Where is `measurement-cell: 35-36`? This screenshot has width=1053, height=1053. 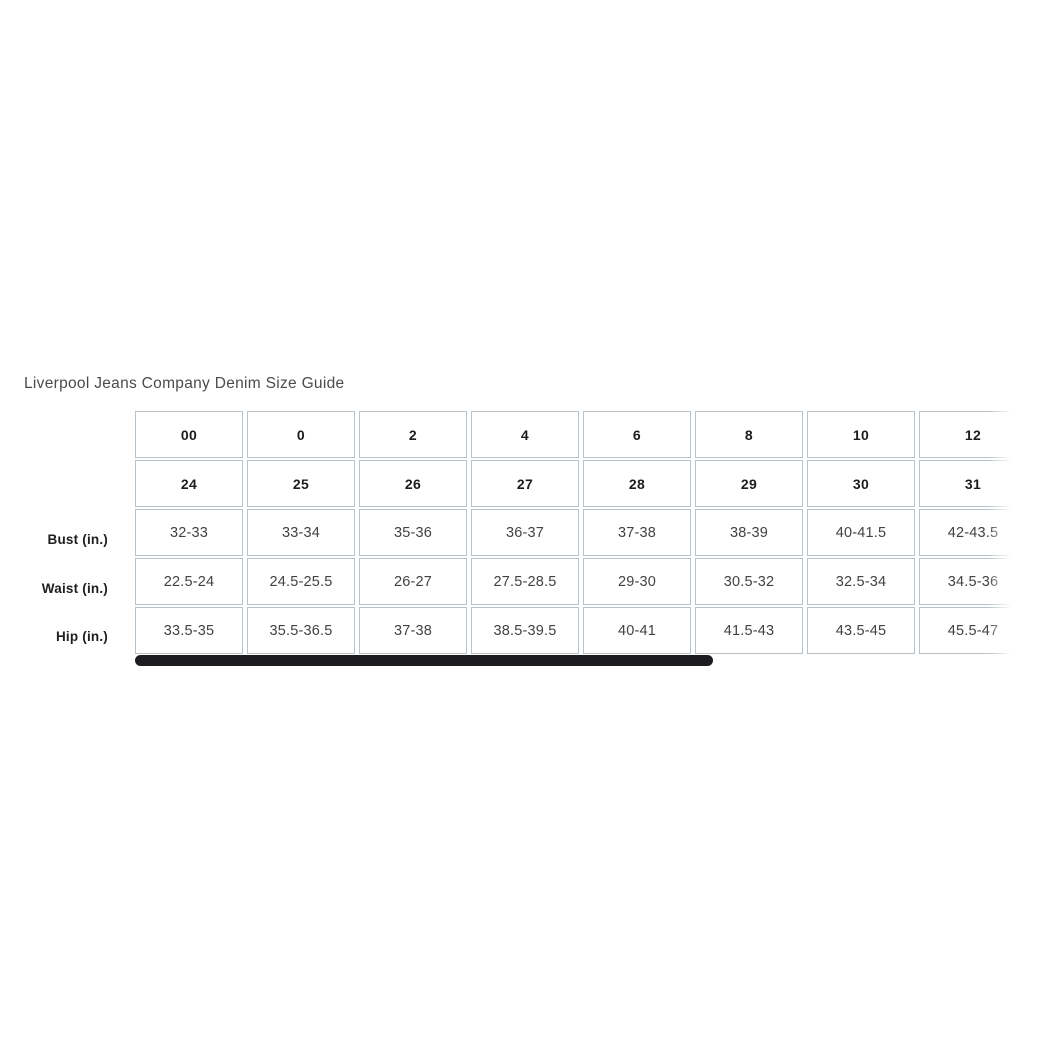
measurement-cell: 35-36 is located at coordinates (413, 532).